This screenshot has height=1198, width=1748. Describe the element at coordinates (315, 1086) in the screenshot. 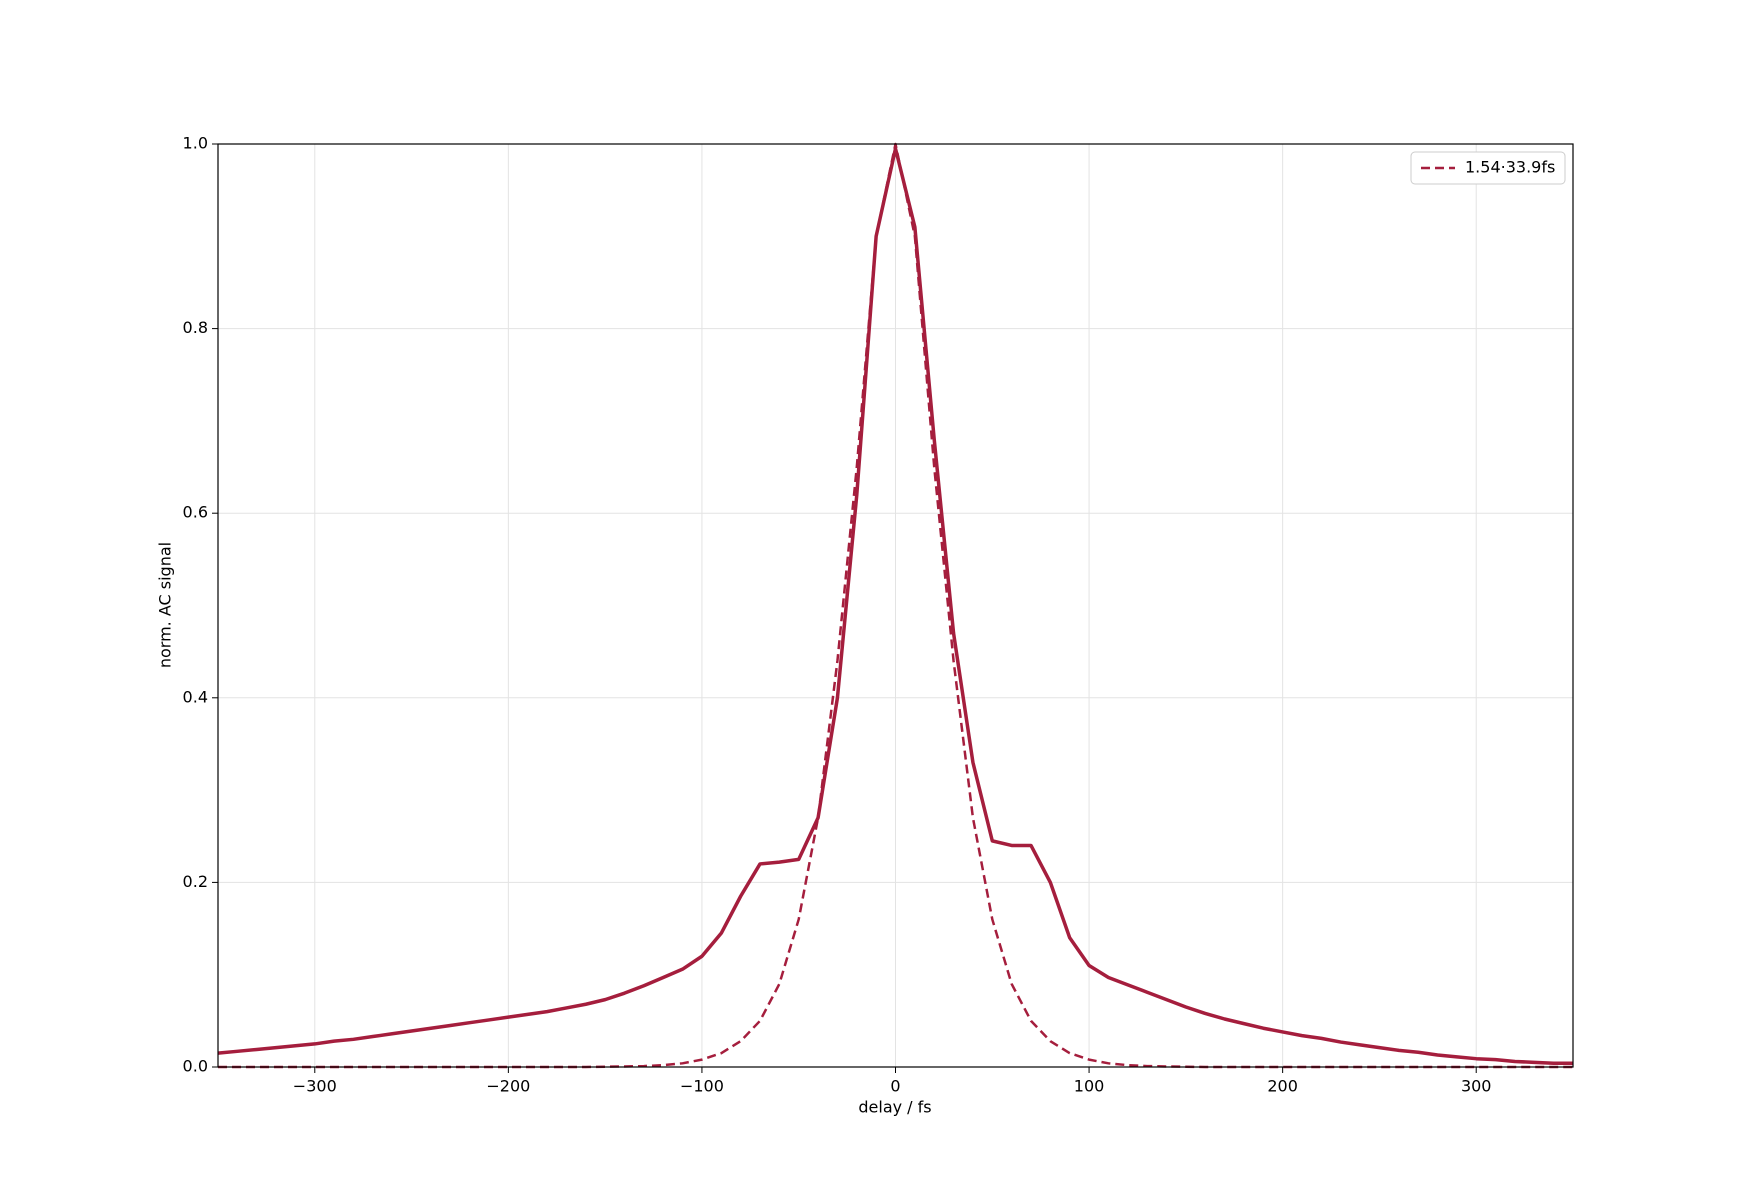

I see `x-tick-label: −300` at that location.